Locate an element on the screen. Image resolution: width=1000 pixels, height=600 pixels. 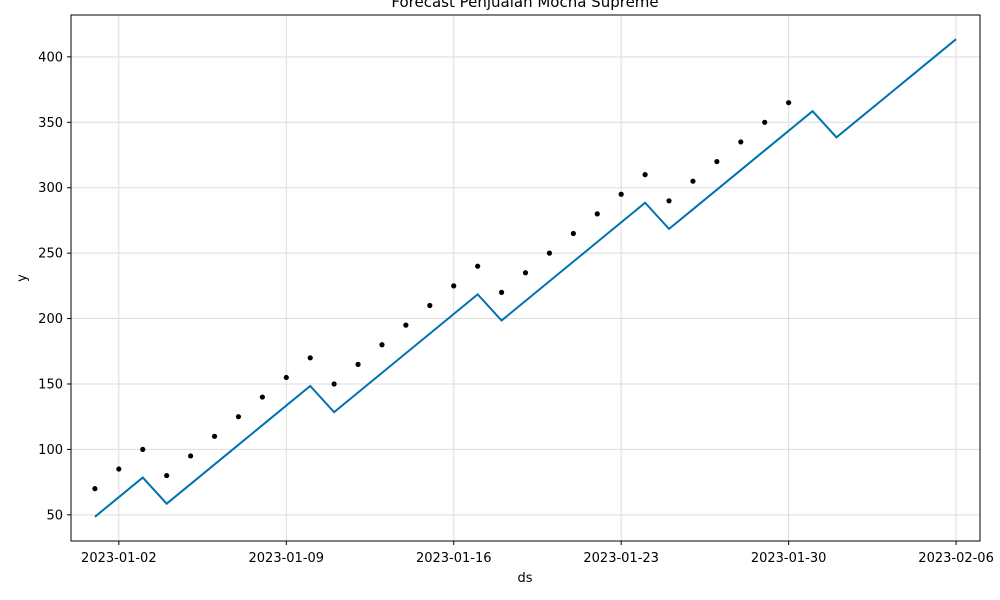
x-tick-label: 2023-02-06 is located at coordinates (956, 558).